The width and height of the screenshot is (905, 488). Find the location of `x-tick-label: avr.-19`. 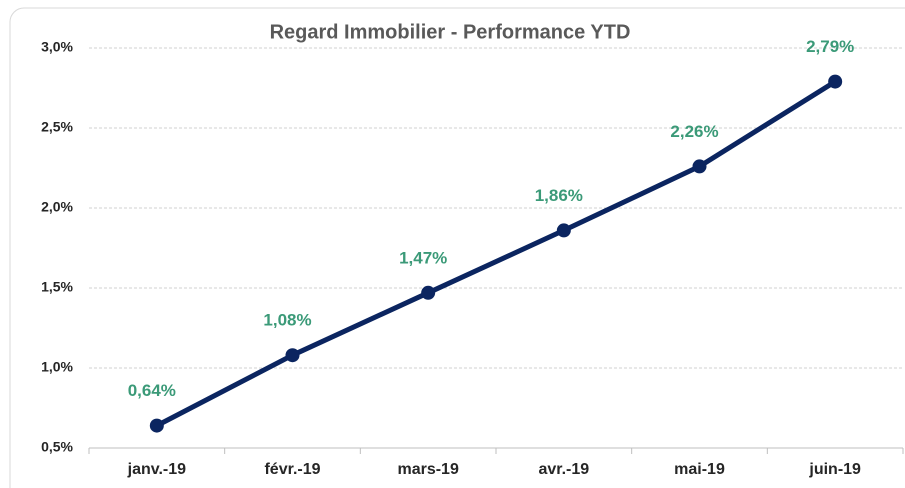

x-tick-label: avr.-19 is located at coordinates (563, 469).